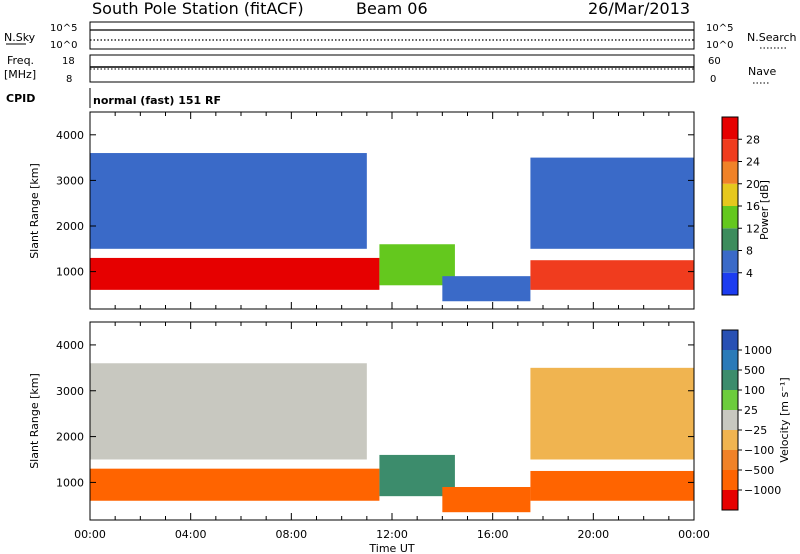 The image size is (800, 554). Describe the element at coordinates (719, 45) in the screenshot. I see `nsearch-tick-low: 10^0` at that location.